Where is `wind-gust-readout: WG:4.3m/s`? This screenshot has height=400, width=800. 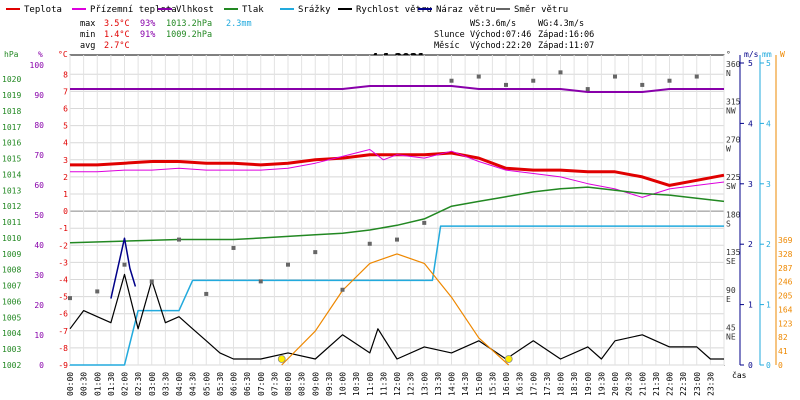 wind-gust-readout: WG:4.3m/s is located at coordinates (561, 24).